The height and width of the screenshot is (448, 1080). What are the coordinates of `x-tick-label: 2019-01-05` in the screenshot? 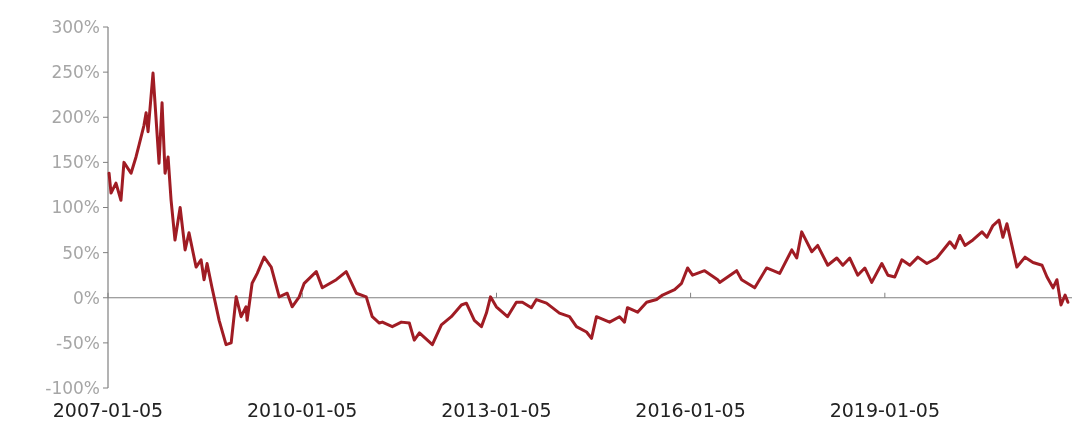 It's located at (885, 410).